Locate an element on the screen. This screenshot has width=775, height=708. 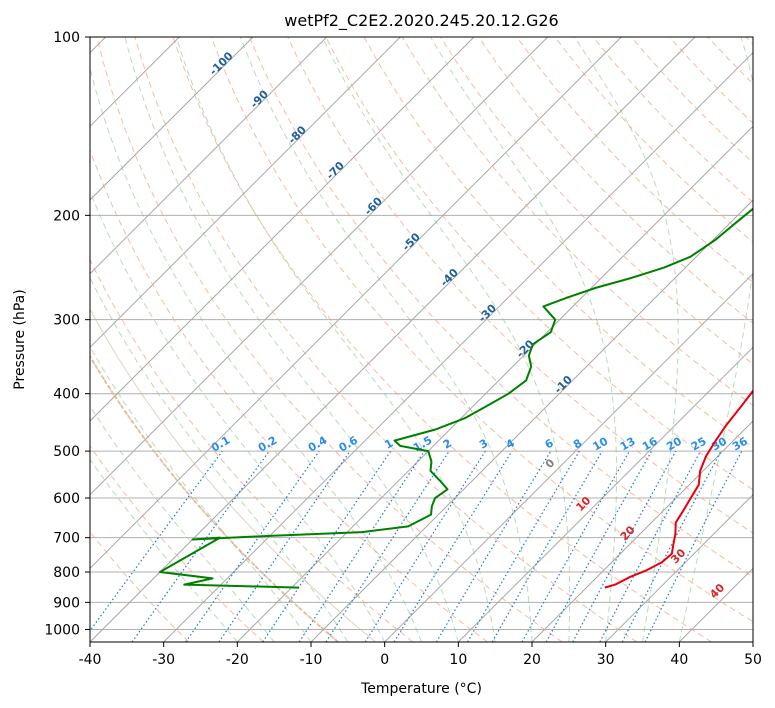
y-tick-label: 300 is located at coordinates (66, 321).